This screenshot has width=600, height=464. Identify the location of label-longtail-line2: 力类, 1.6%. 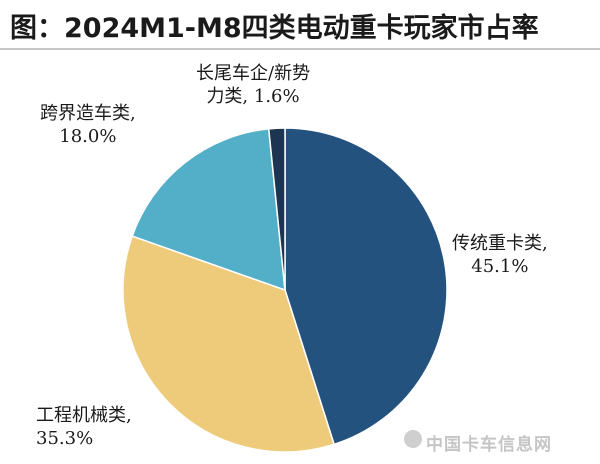
(253, 96).